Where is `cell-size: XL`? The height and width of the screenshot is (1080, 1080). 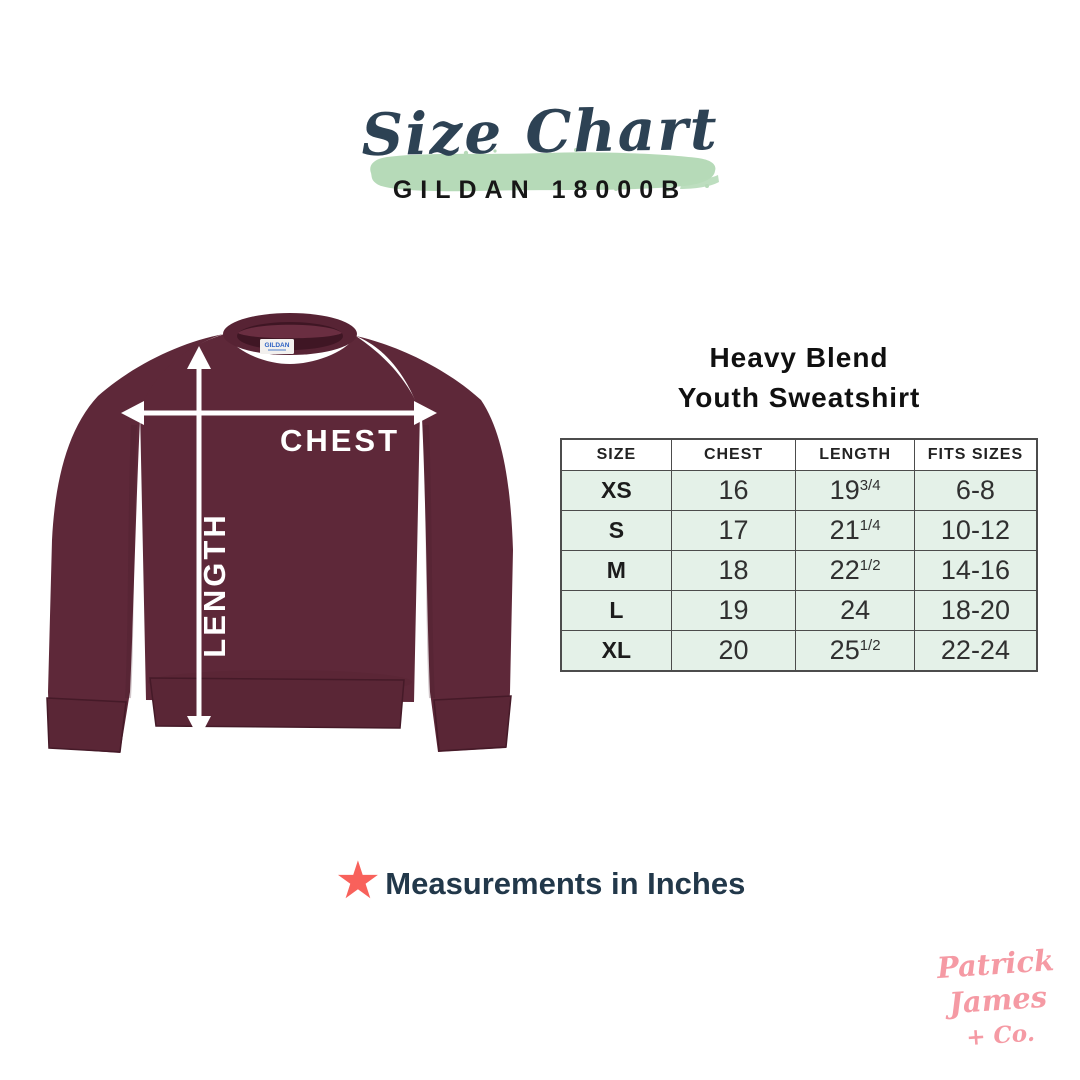
cell-size: XL is located at coordinates (616, 651).